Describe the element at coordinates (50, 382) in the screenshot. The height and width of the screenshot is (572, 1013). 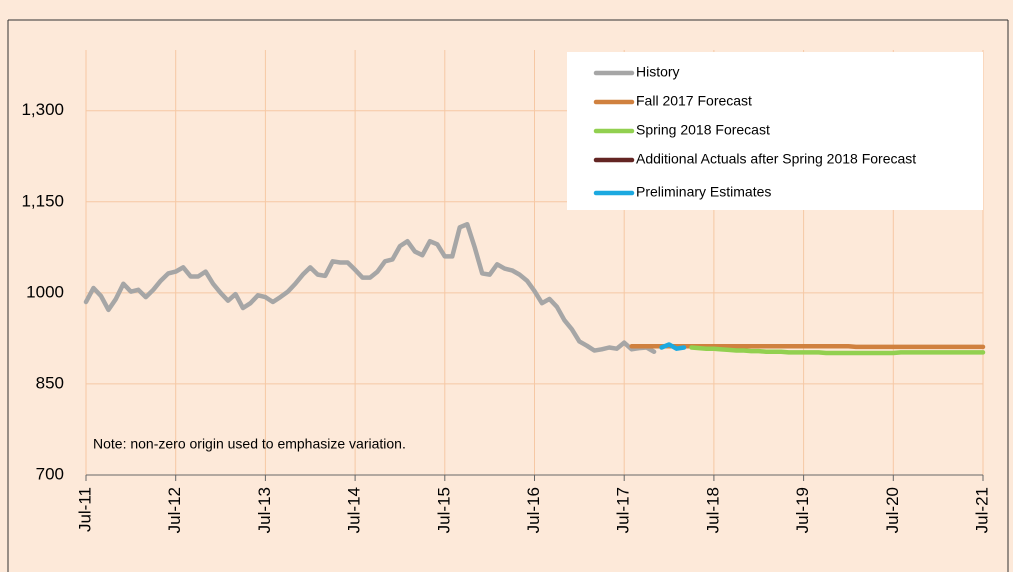
I see `y-tick-label: 850` at that location.